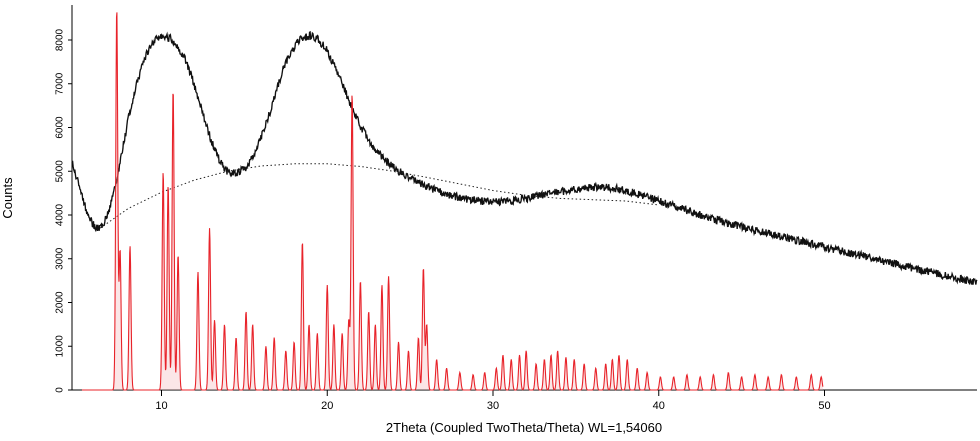  Describe the element at coordinates (60, 258) in the screenshot. I see `y-tick-label: 3000` at that location.